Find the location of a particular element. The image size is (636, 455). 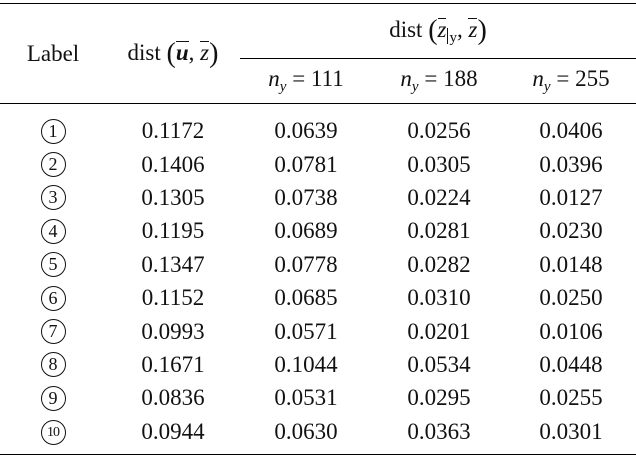

row-label: 8 is located at coordinates (53, 364).